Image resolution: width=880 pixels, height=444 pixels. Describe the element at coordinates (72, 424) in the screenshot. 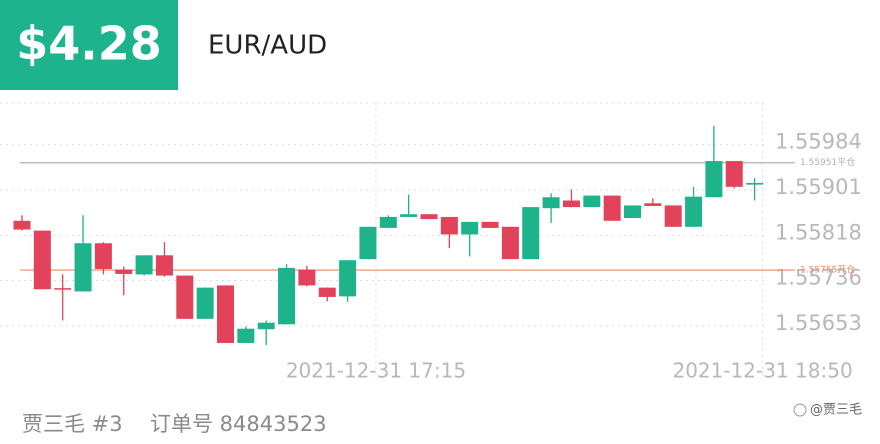

I see `account: 贾三毛 #3` at that location.